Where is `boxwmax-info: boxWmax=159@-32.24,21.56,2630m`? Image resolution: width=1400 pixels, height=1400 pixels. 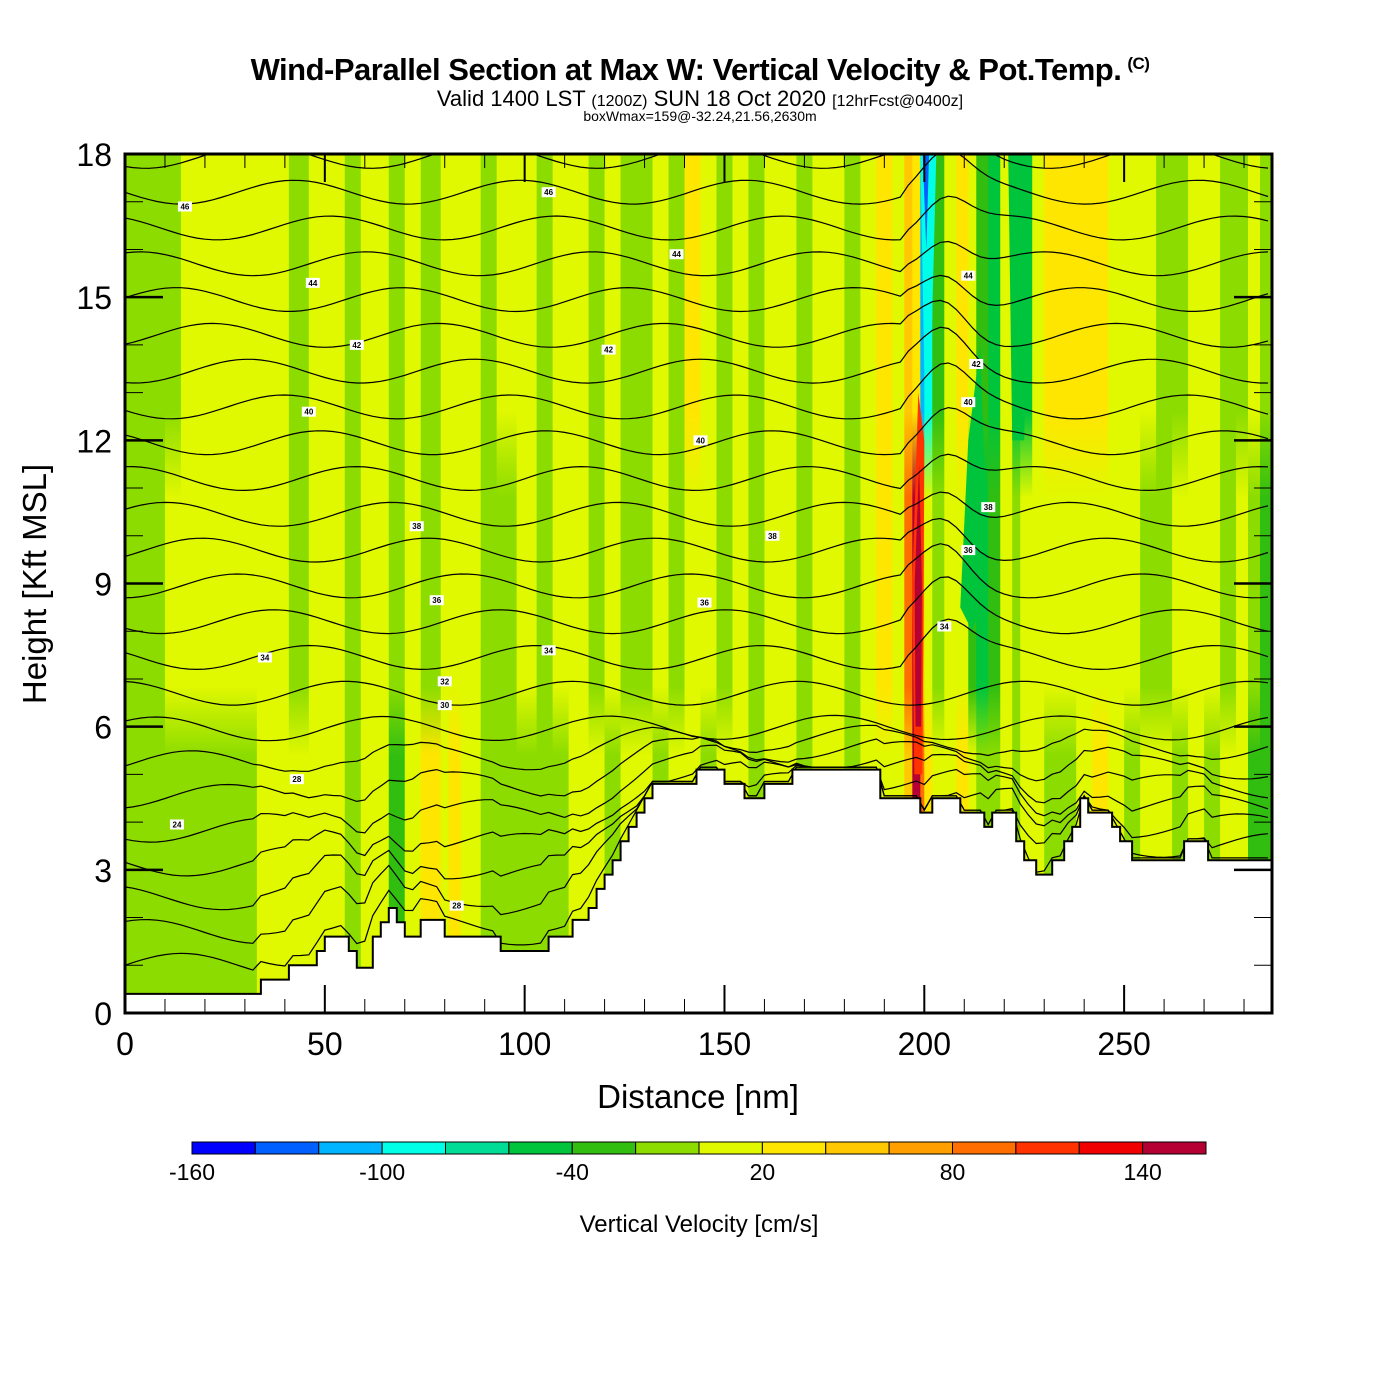
boxwmax-info: boxWmax=159@-32.24,21.56,2630m is located at coordinates (700, 116).